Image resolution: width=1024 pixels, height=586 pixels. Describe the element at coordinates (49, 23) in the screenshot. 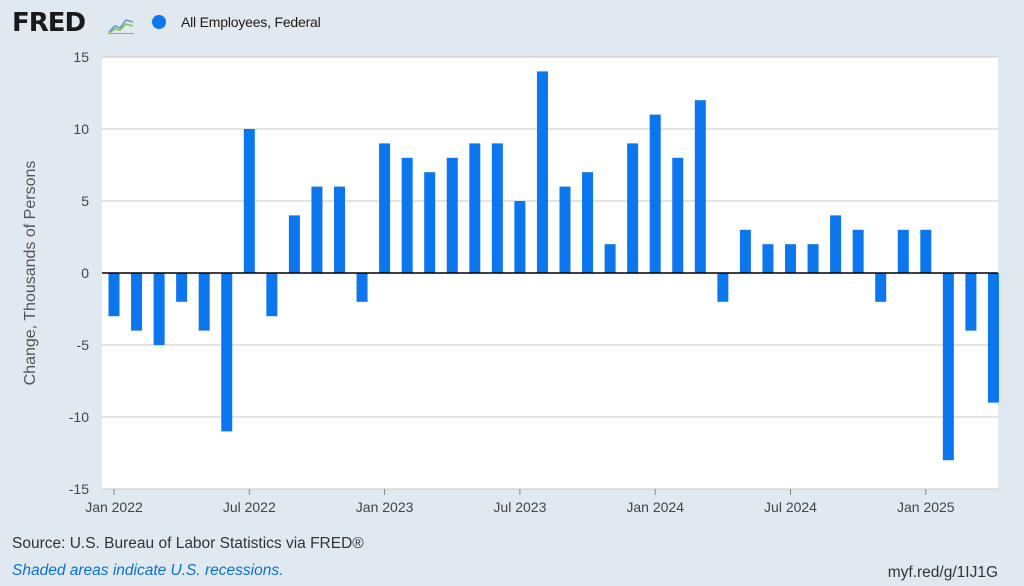

I see `fred-logo: FRED` at that location.